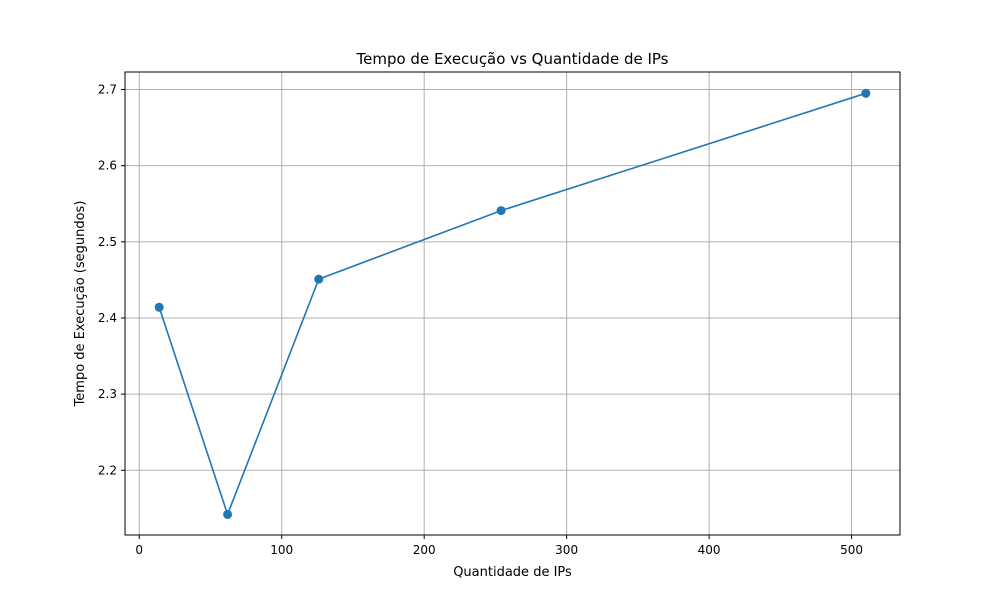 Image resolution: width=1000 pixels, height=600 pixels. I want to click on chart-title: Tempo de Execução vs Quantidade de IPs, so click(512, 59).